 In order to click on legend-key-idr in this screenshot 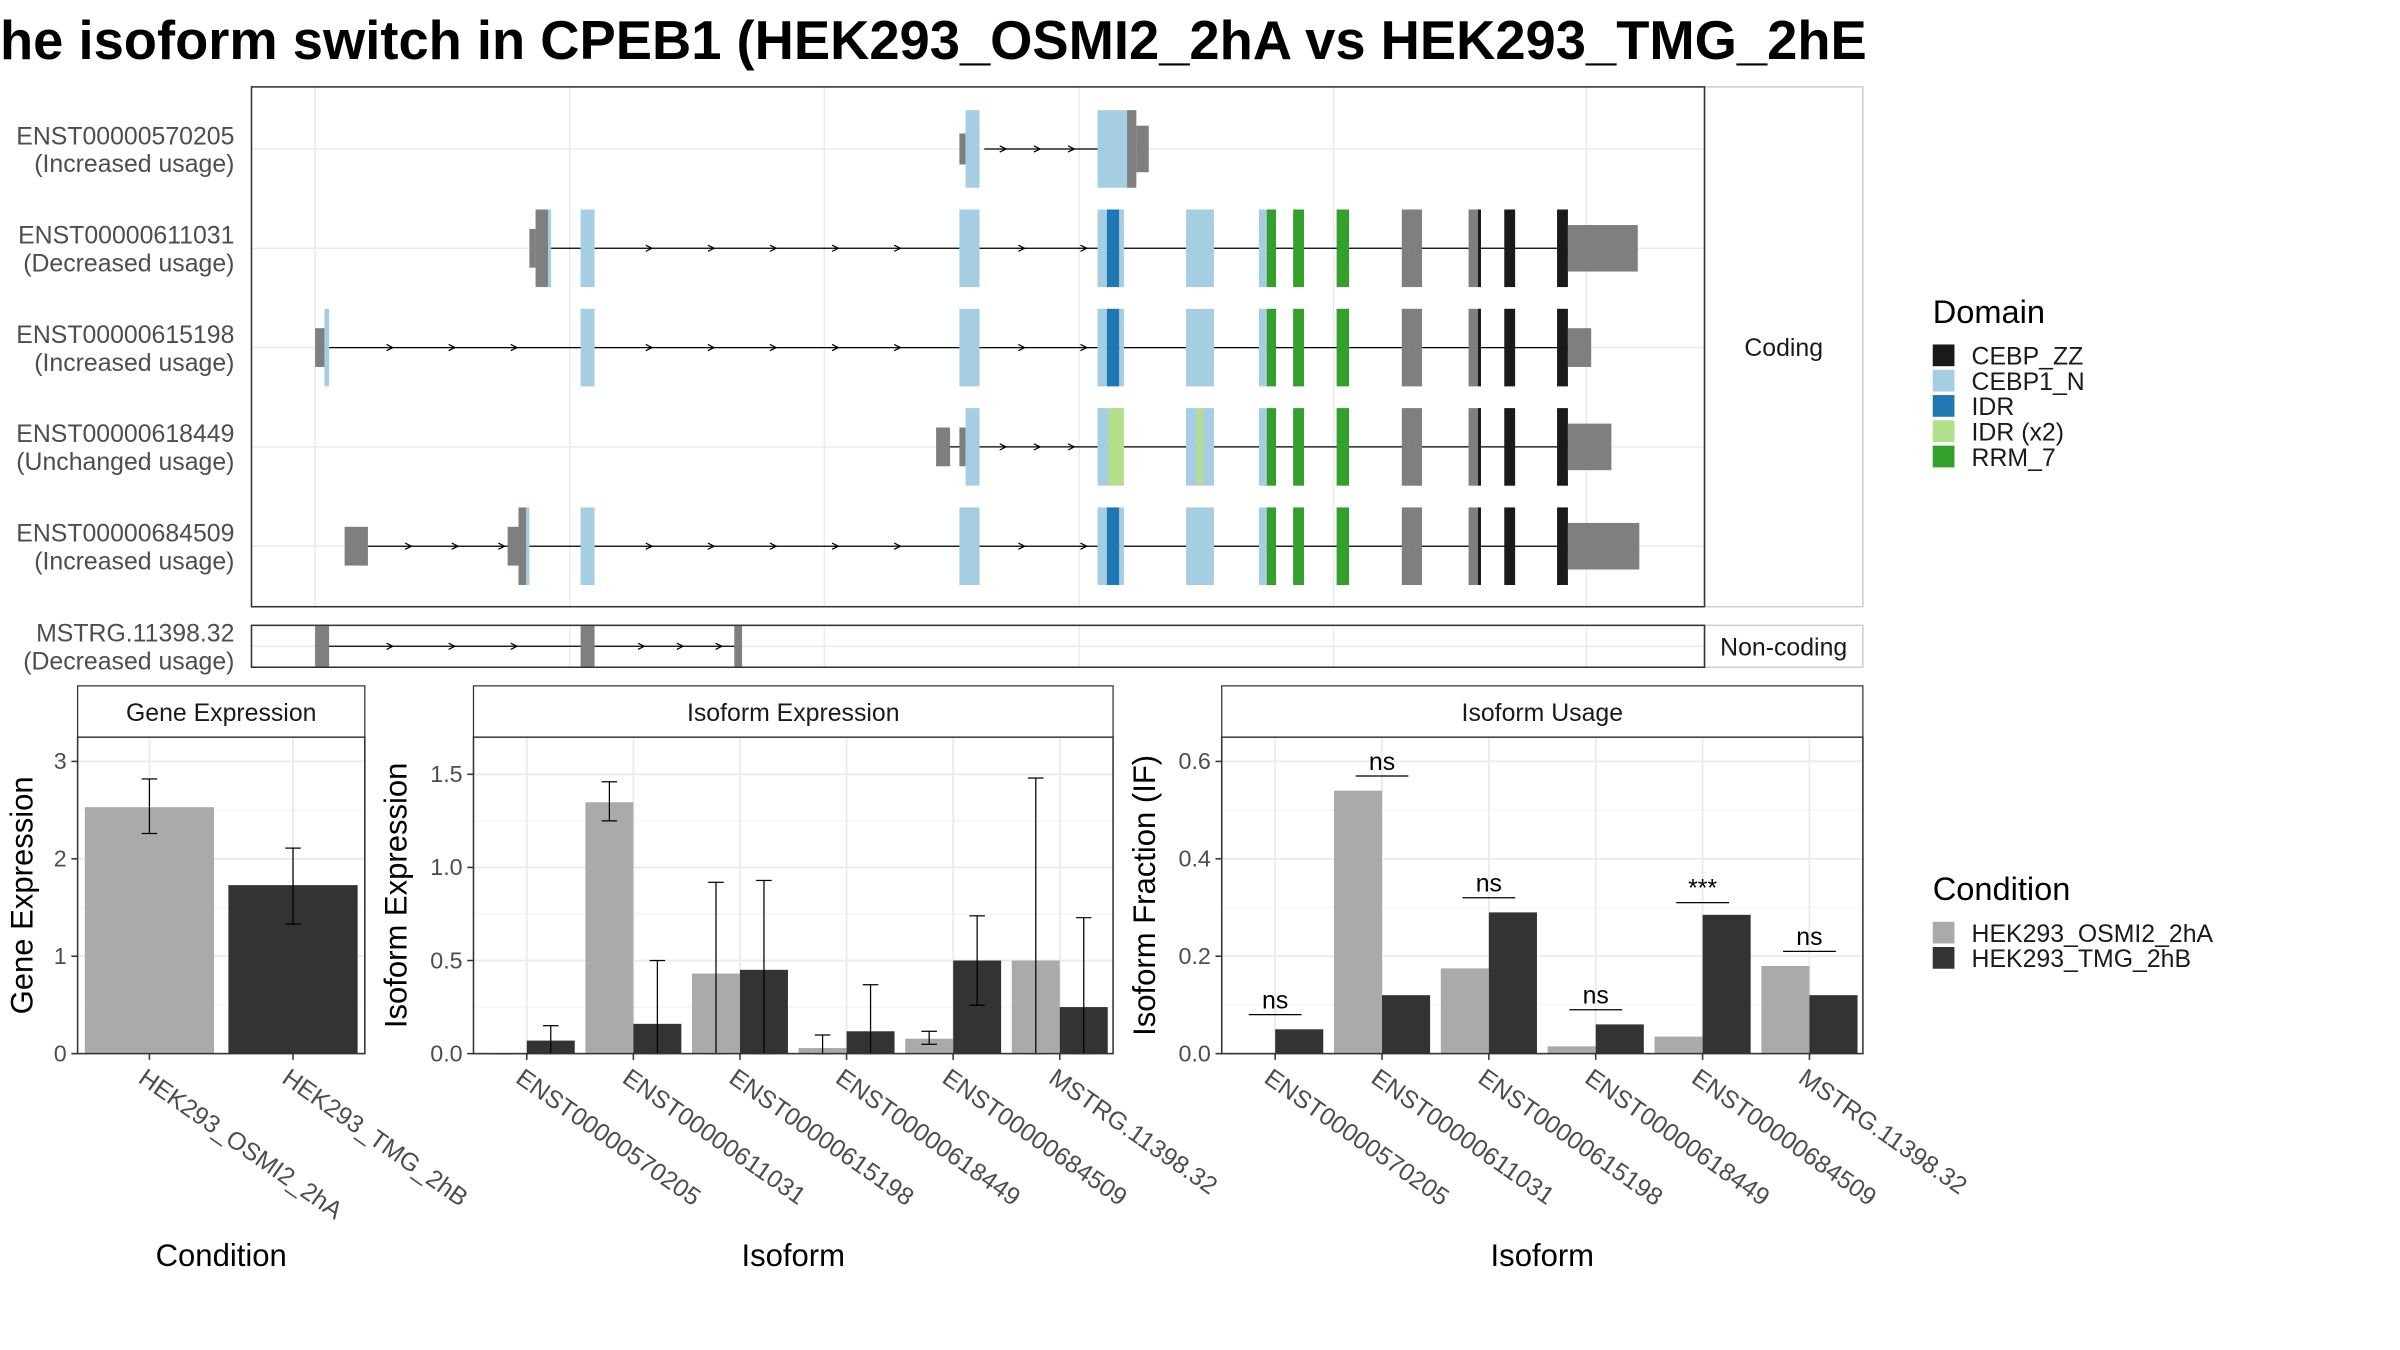, I will do `click(1943, 406)`.